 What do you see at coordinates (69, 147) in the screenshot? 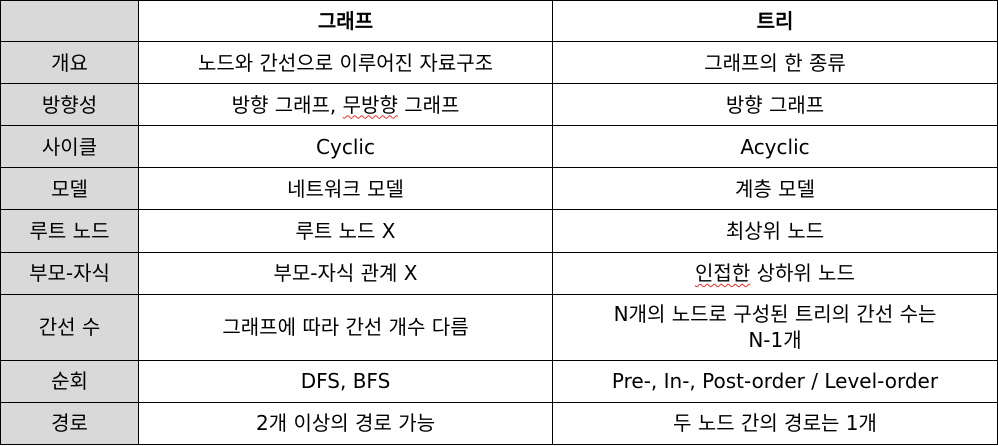
I see `row-label: 사이클` at bounding box center [69, 147].